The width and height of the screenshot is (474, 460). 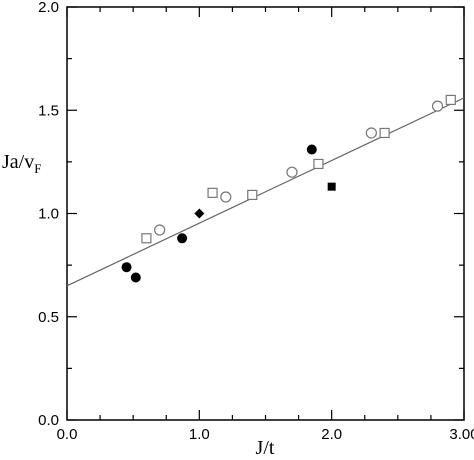 What do you see at coordinates (331, 186) in the screenshot?
I see `filled-square-point` at bounding box center [331, 186].